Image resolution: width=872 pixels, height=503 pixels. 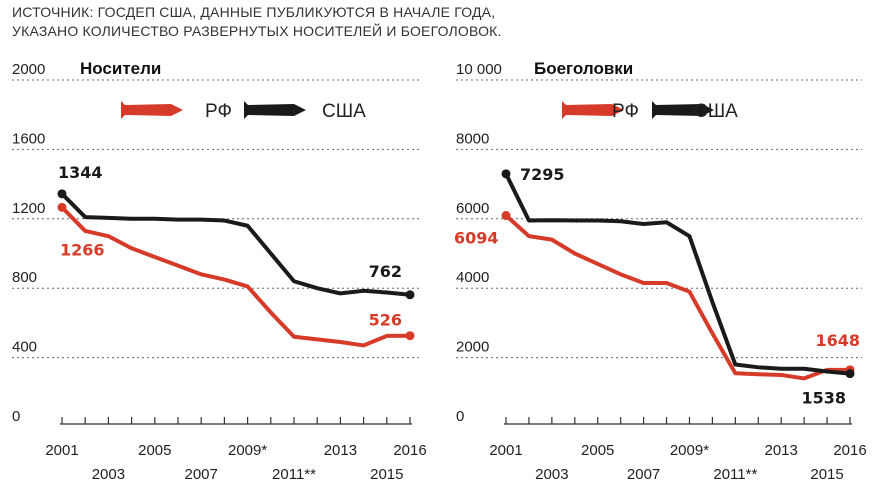 I want to click on y-tick-label: 6000, so click(x=472, y=208).